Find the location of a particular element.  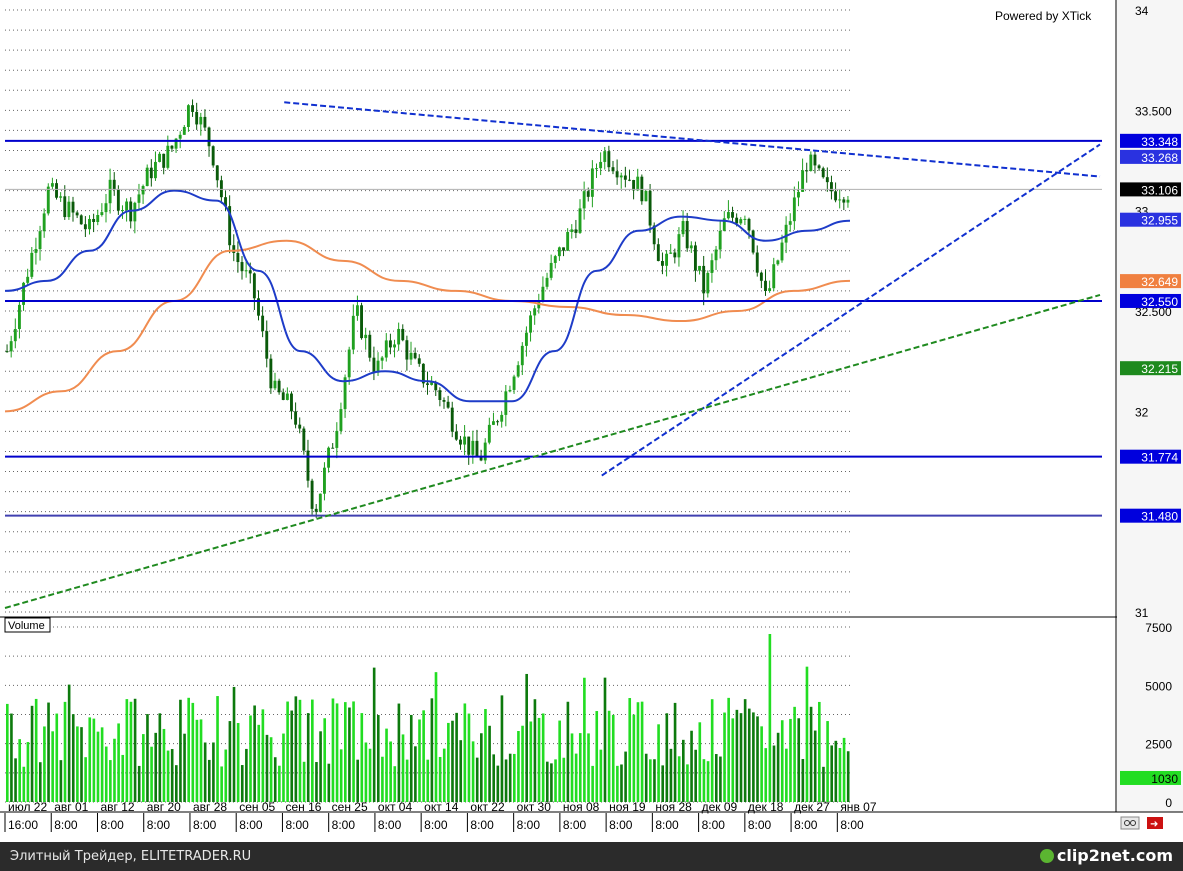

volume-tick-label: 7500 is located at coordinates (1158, 628).